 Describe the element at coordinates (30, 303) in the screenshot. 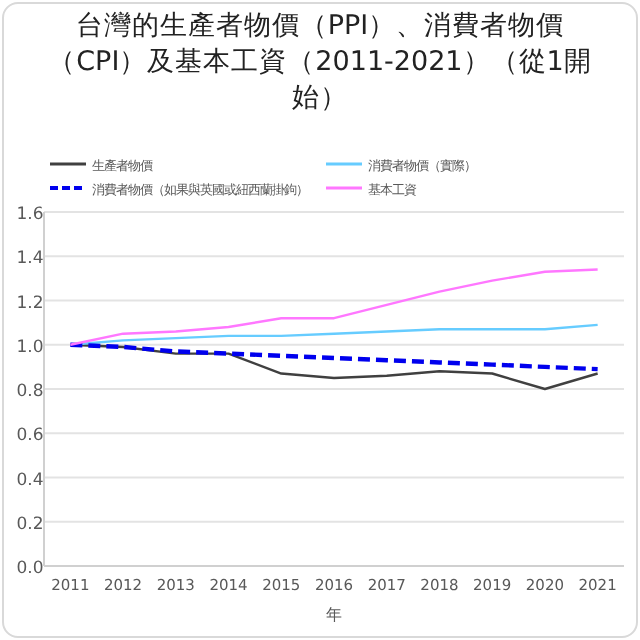

I see `y-tick-label: 1.2` at that location.